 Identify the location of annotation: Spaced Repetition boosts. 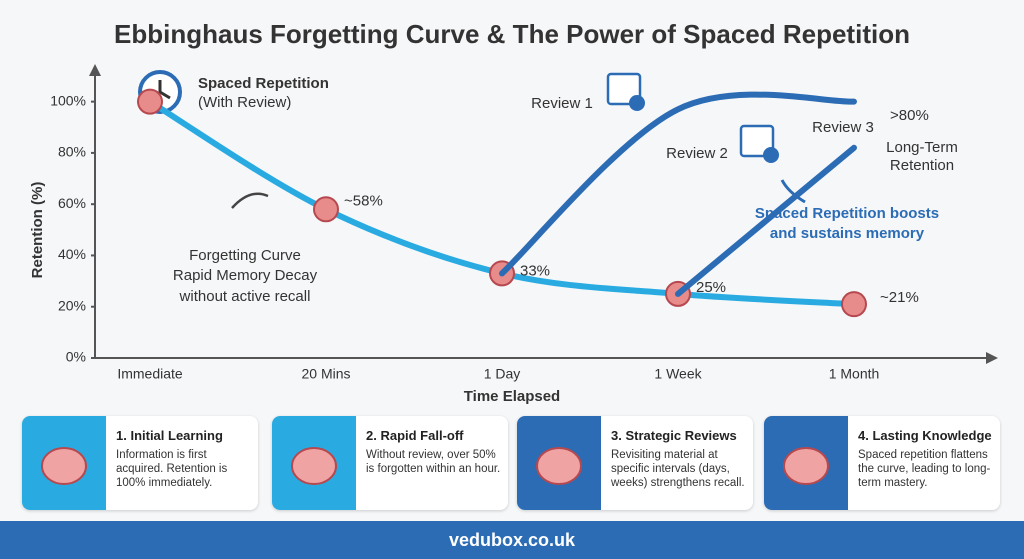
(847, 213).